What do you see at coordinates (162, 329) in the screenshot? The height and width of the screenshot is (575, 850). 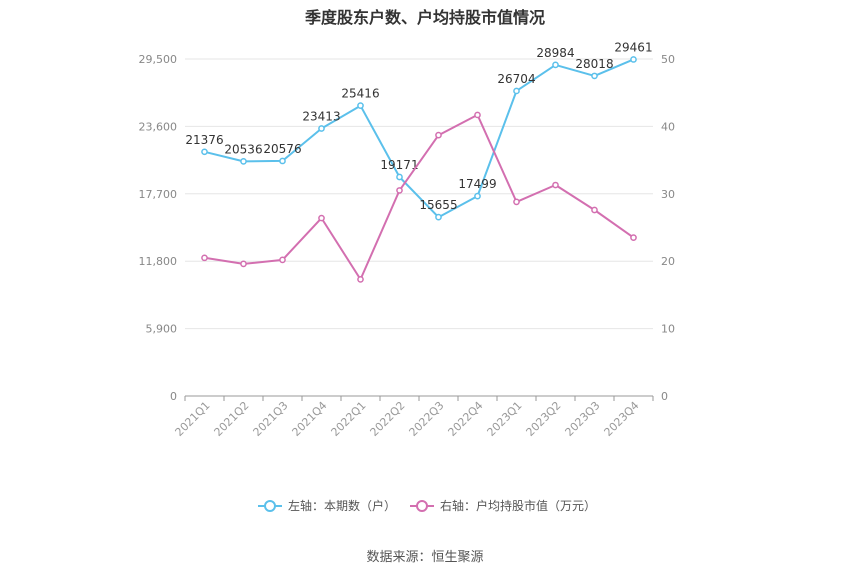 I see `y-left-tick-label: 5,900` at bounding box center [162, 329].